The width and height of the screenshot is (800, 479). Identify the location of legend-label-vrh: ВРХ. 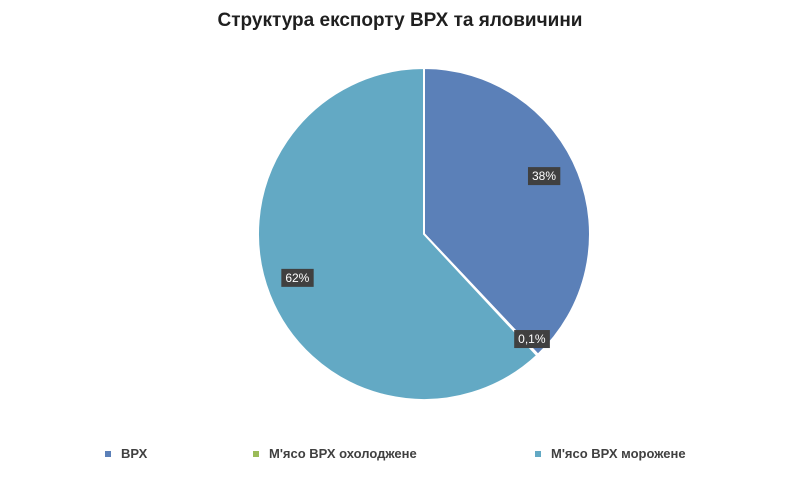
(134, 453).